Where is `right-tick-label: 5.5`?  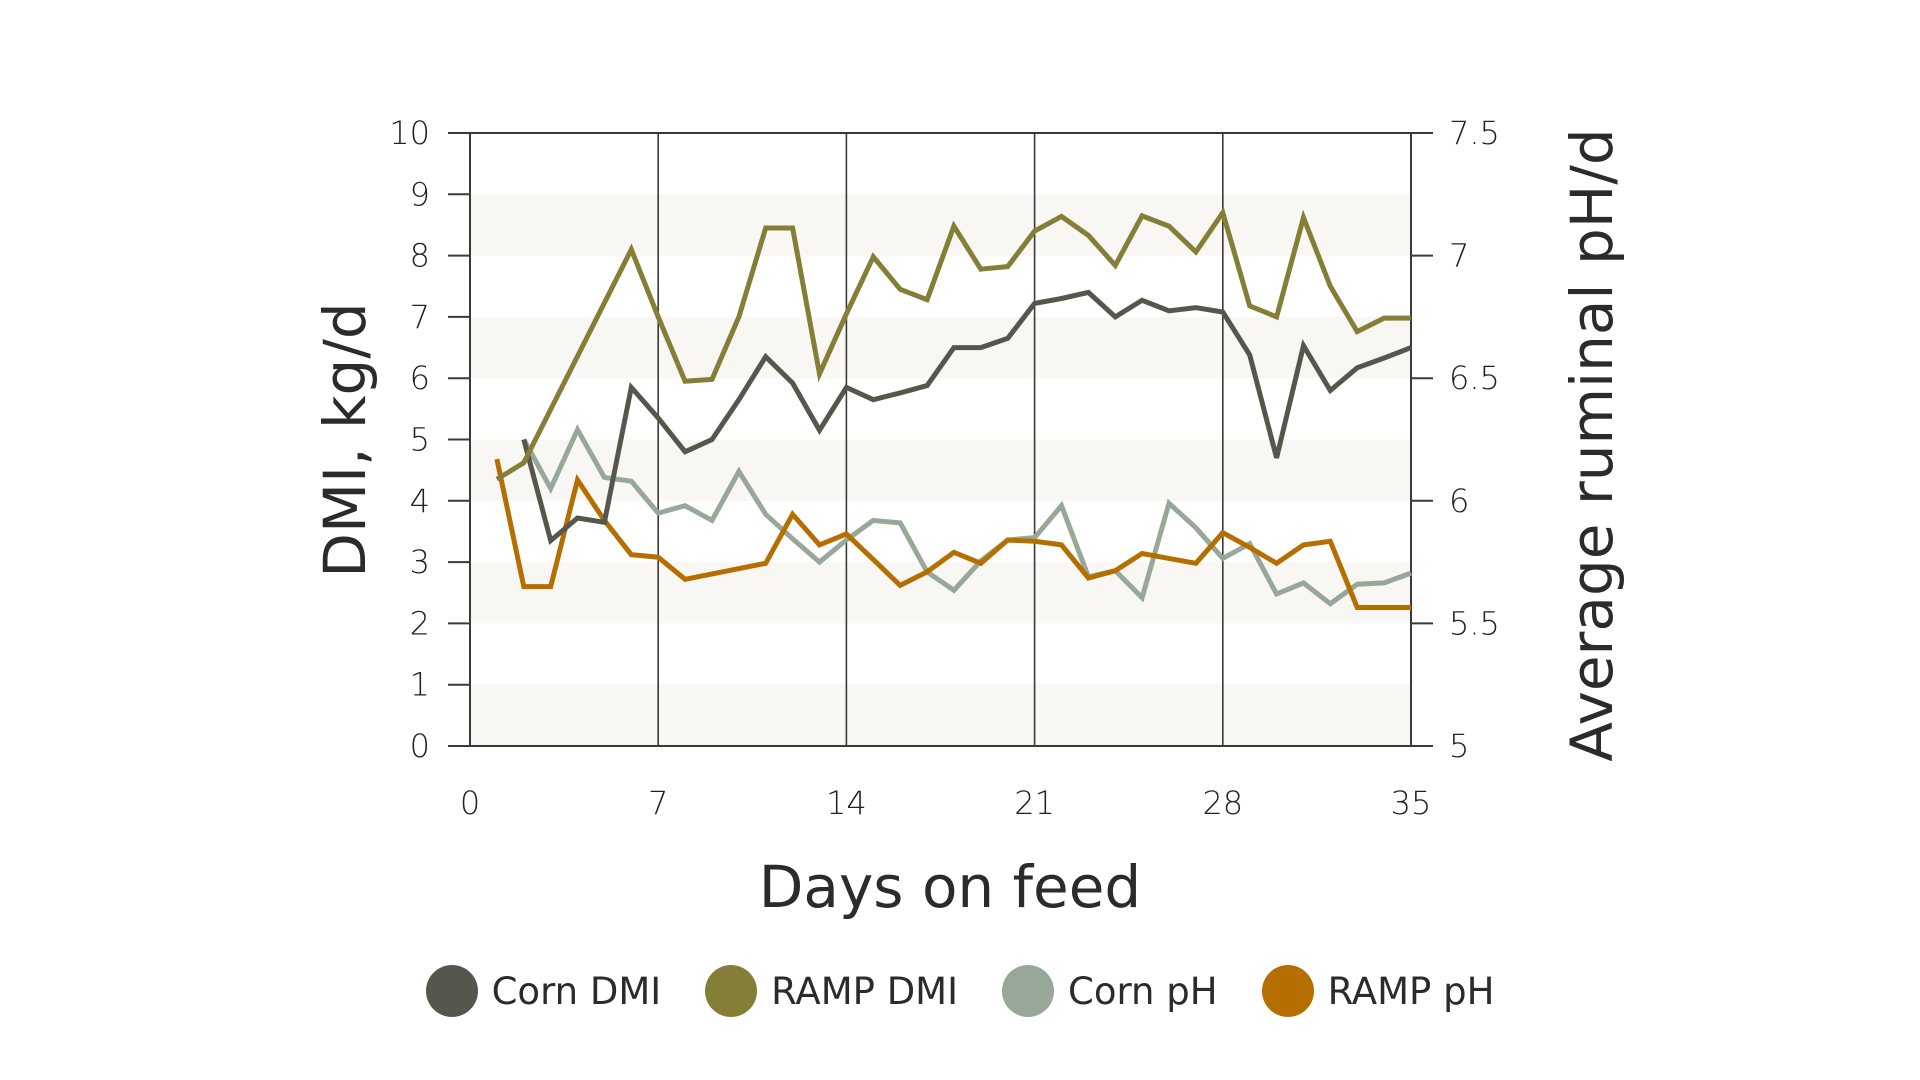 right-tick-label: 5.5 is located at coordinates (1474, 623).